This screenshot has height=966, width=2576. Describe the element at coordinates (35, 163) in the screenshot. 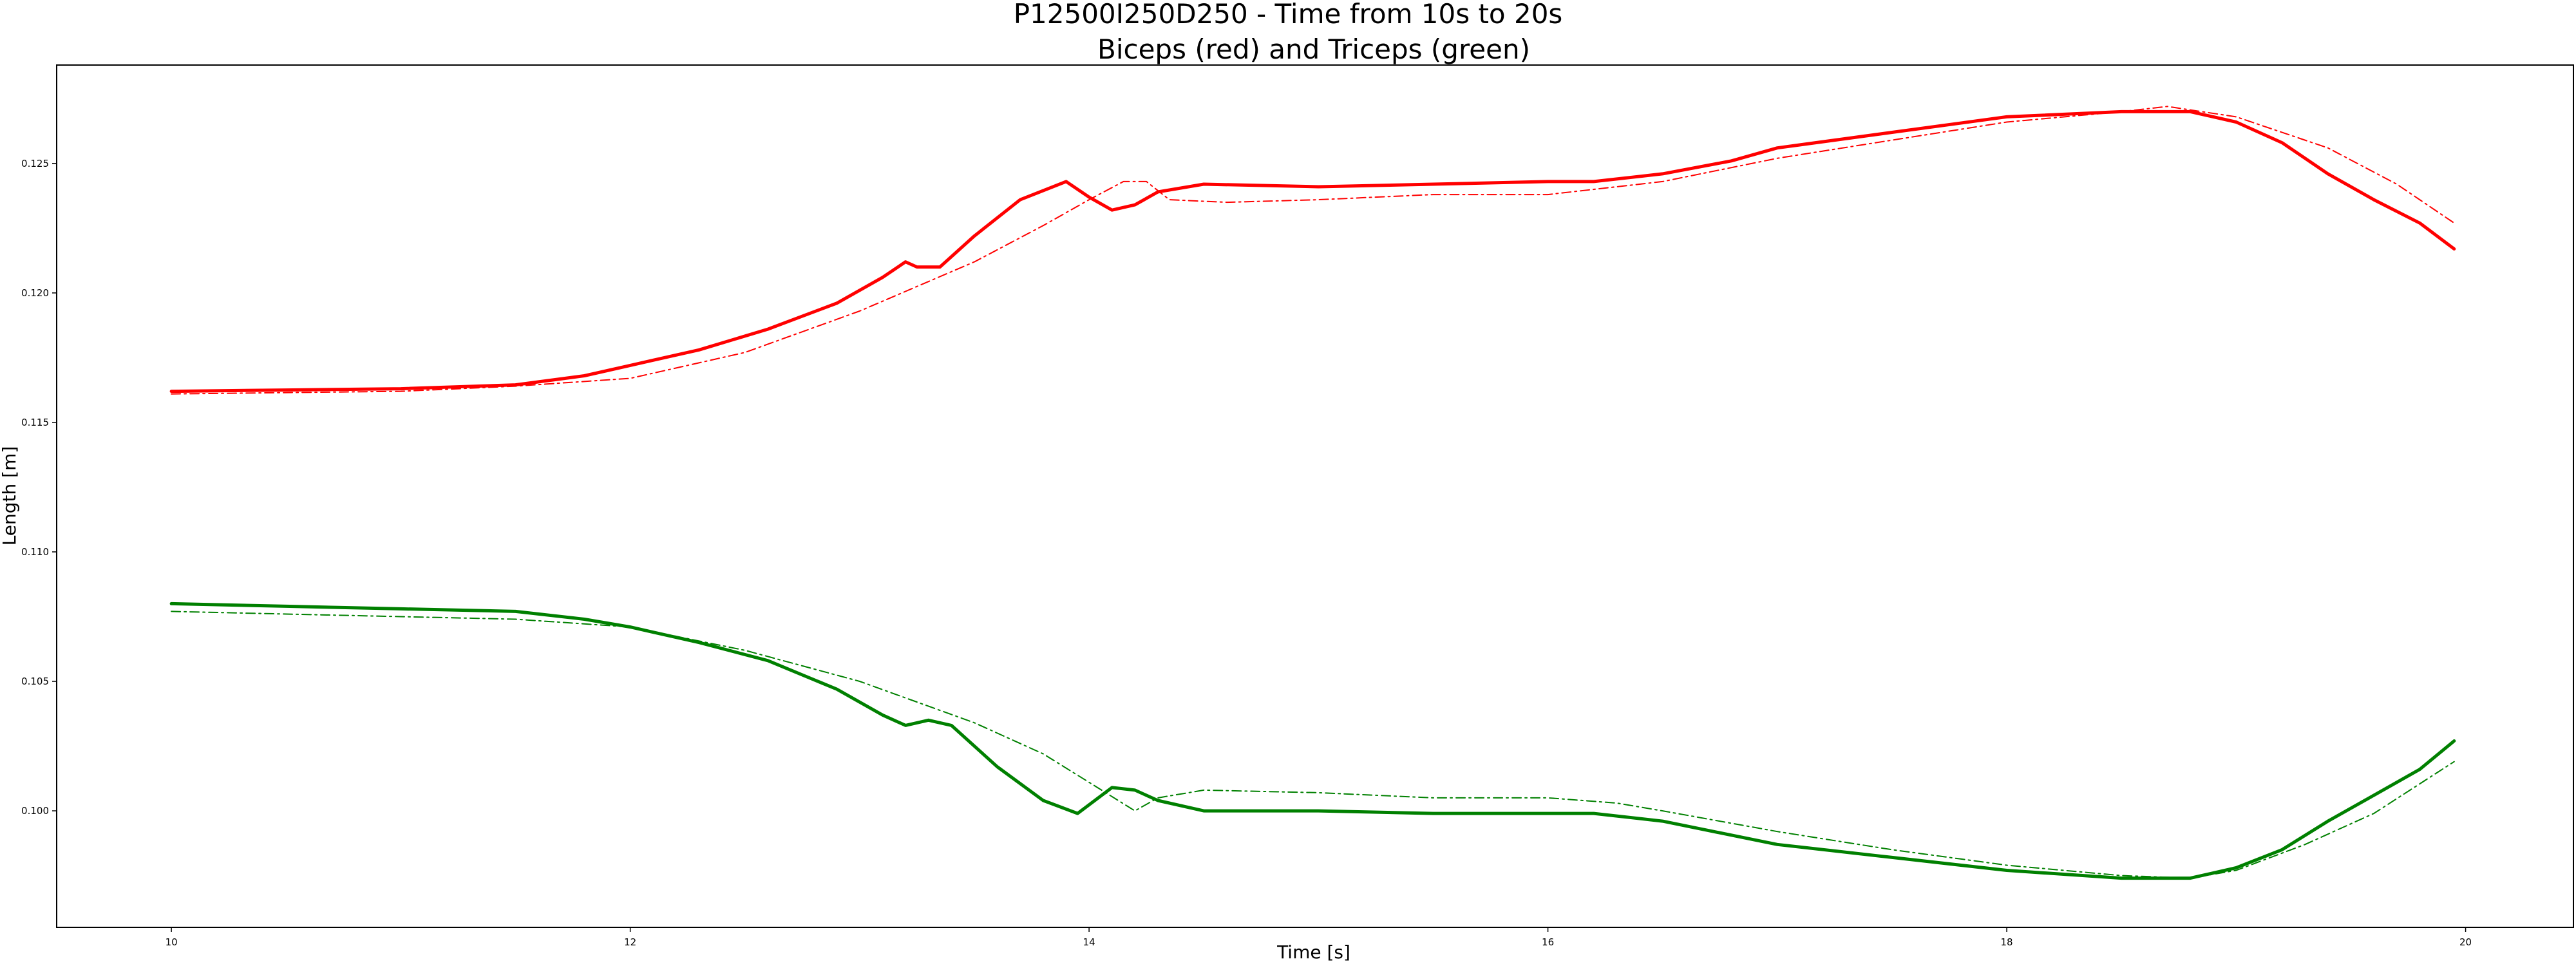

I see `y-tick-label: 0.125` at that location.